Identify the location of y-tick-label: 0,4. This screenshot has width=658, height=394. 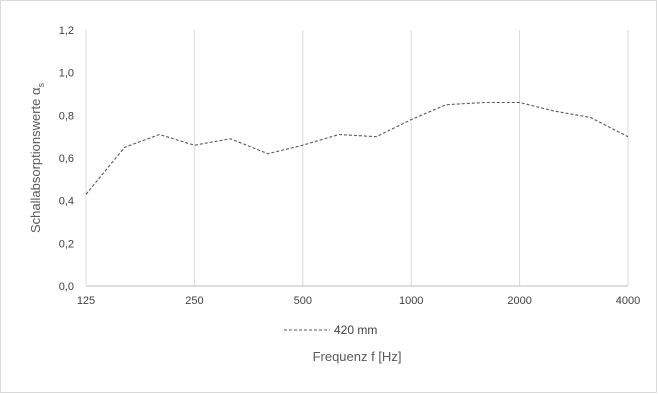
(66, 202).